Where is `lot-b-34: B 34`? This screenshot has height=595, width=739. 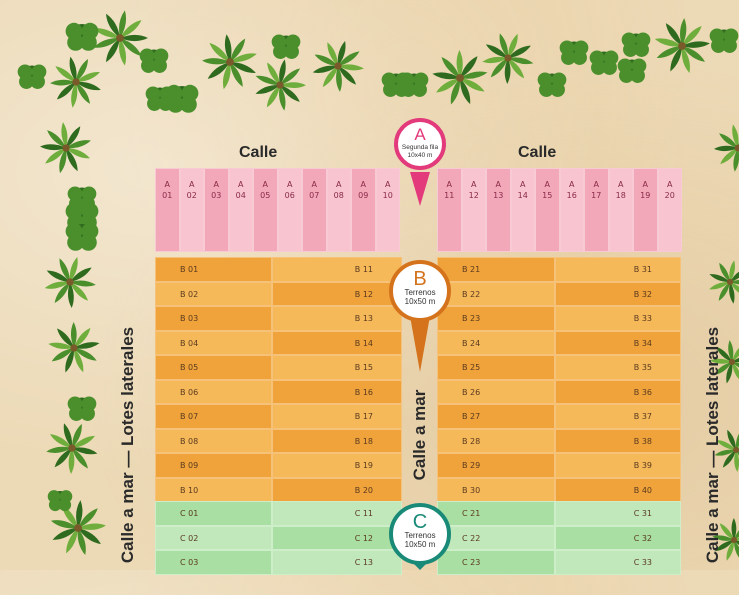 lot-b-34: B 34 is located at coordinates (618, 342).